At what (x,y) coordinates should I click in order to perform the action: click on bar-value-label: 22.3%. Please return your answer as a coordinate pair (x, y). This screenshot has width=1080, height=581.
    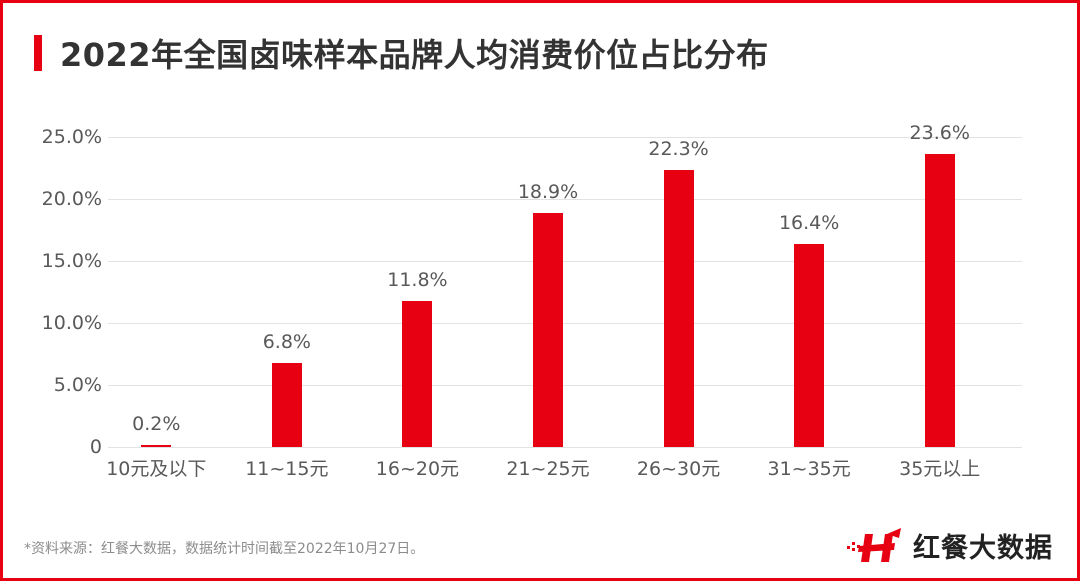
    Looking at the image, I should click on (678, 149).